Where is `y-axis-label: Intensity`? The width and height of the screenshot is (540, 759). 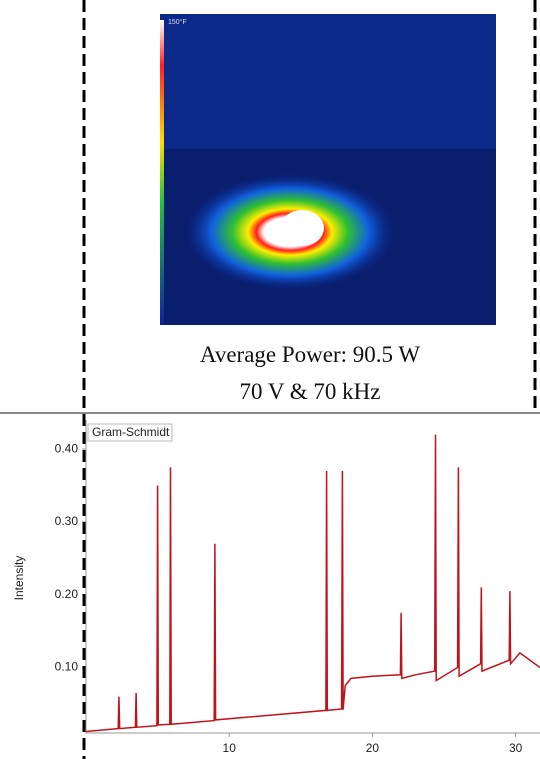 y-axis-label: Intensity is located at coordinates (19, 578).